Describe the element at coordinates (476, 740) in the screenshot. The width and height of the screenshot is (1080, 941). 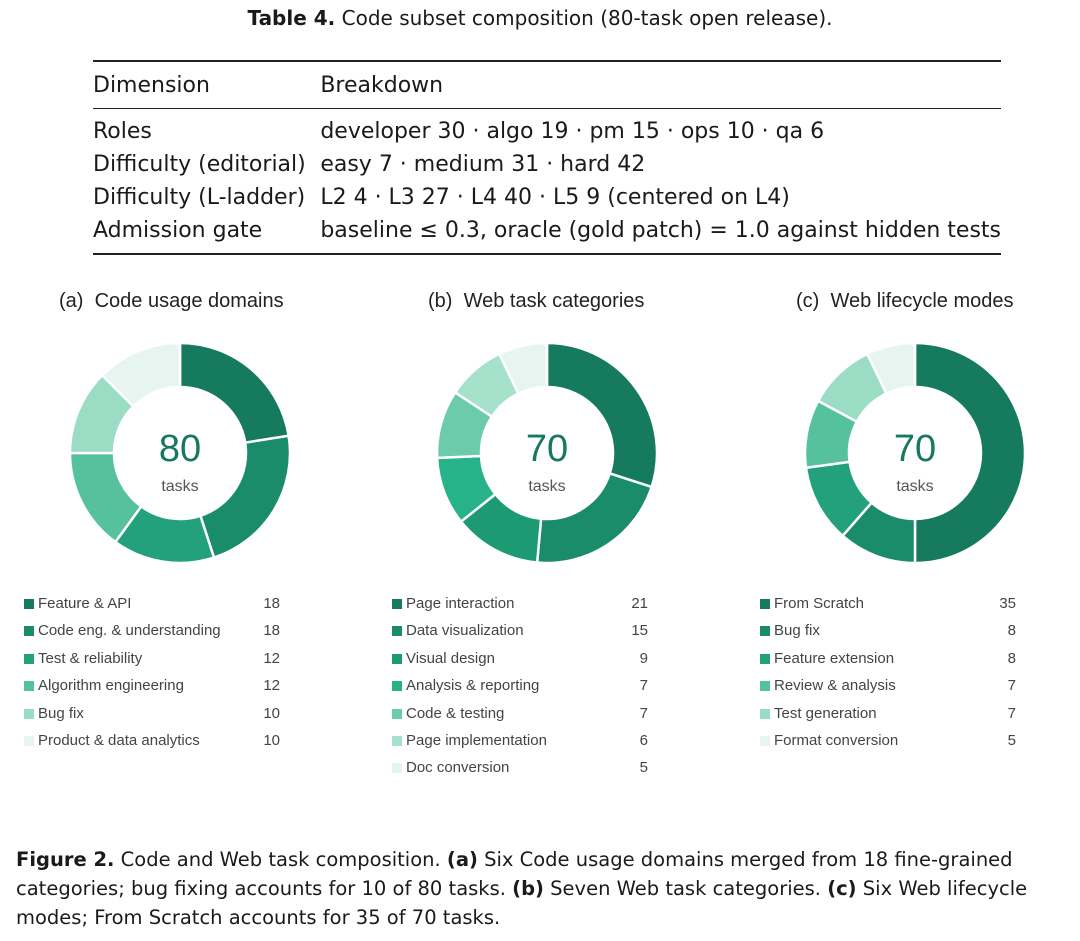
I see `legend-label: Page implementation` at that location.